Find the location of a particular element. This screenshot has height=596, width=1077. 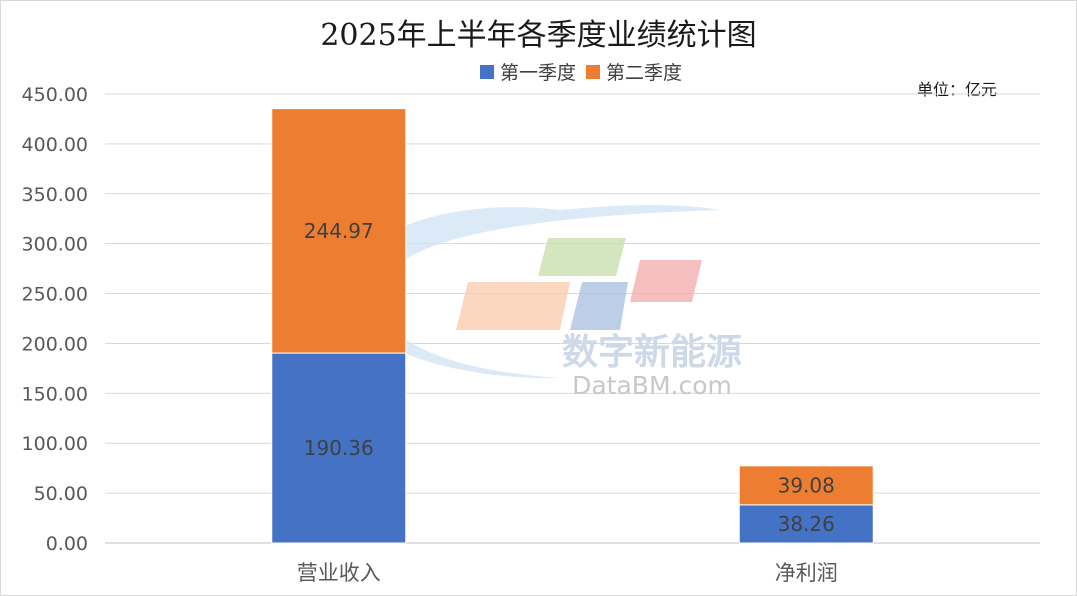

y-tick-label: 400.00 is located at coordinates (55, 145).